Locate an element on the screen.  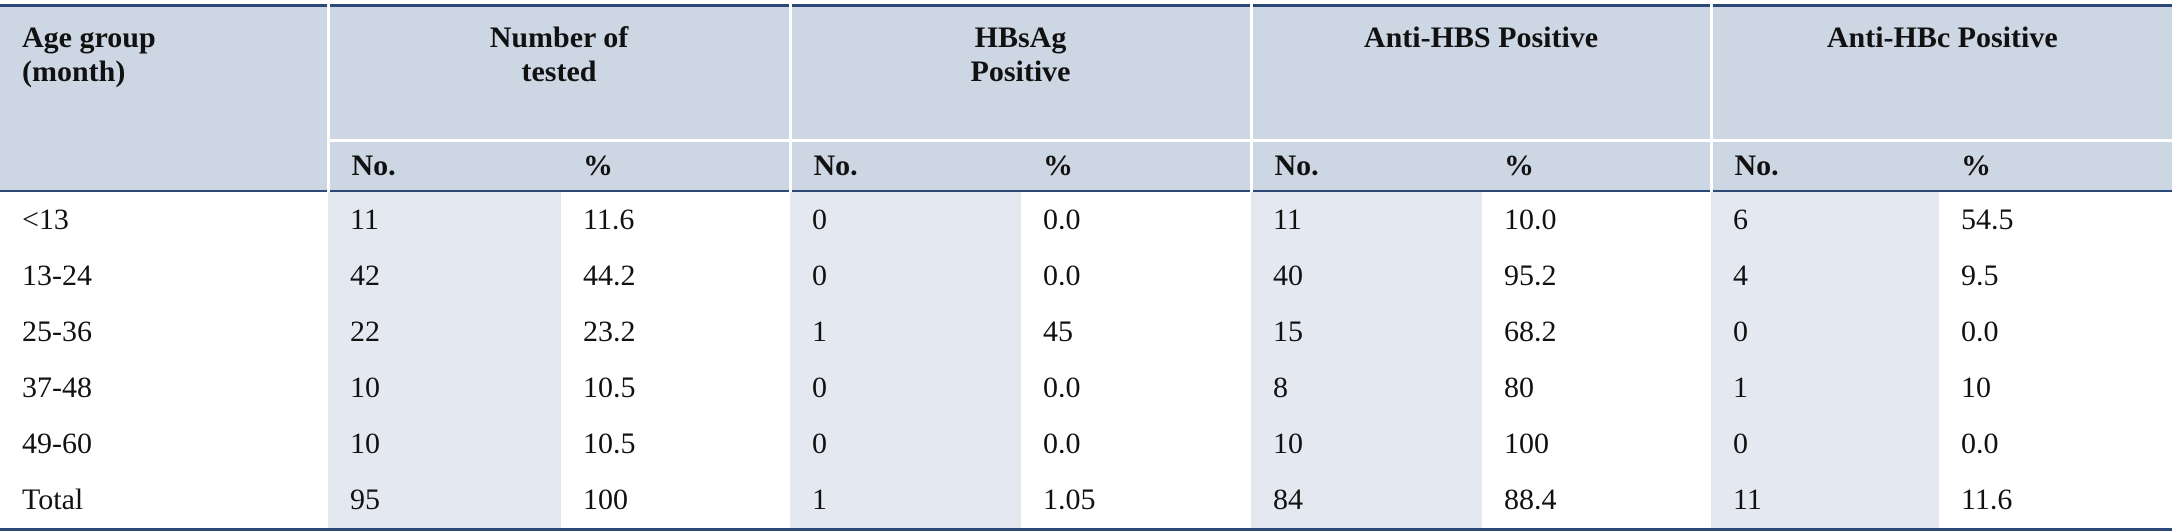
subheader-row: No.% No.% No.% No.% is located at coordinates (1086, 165).